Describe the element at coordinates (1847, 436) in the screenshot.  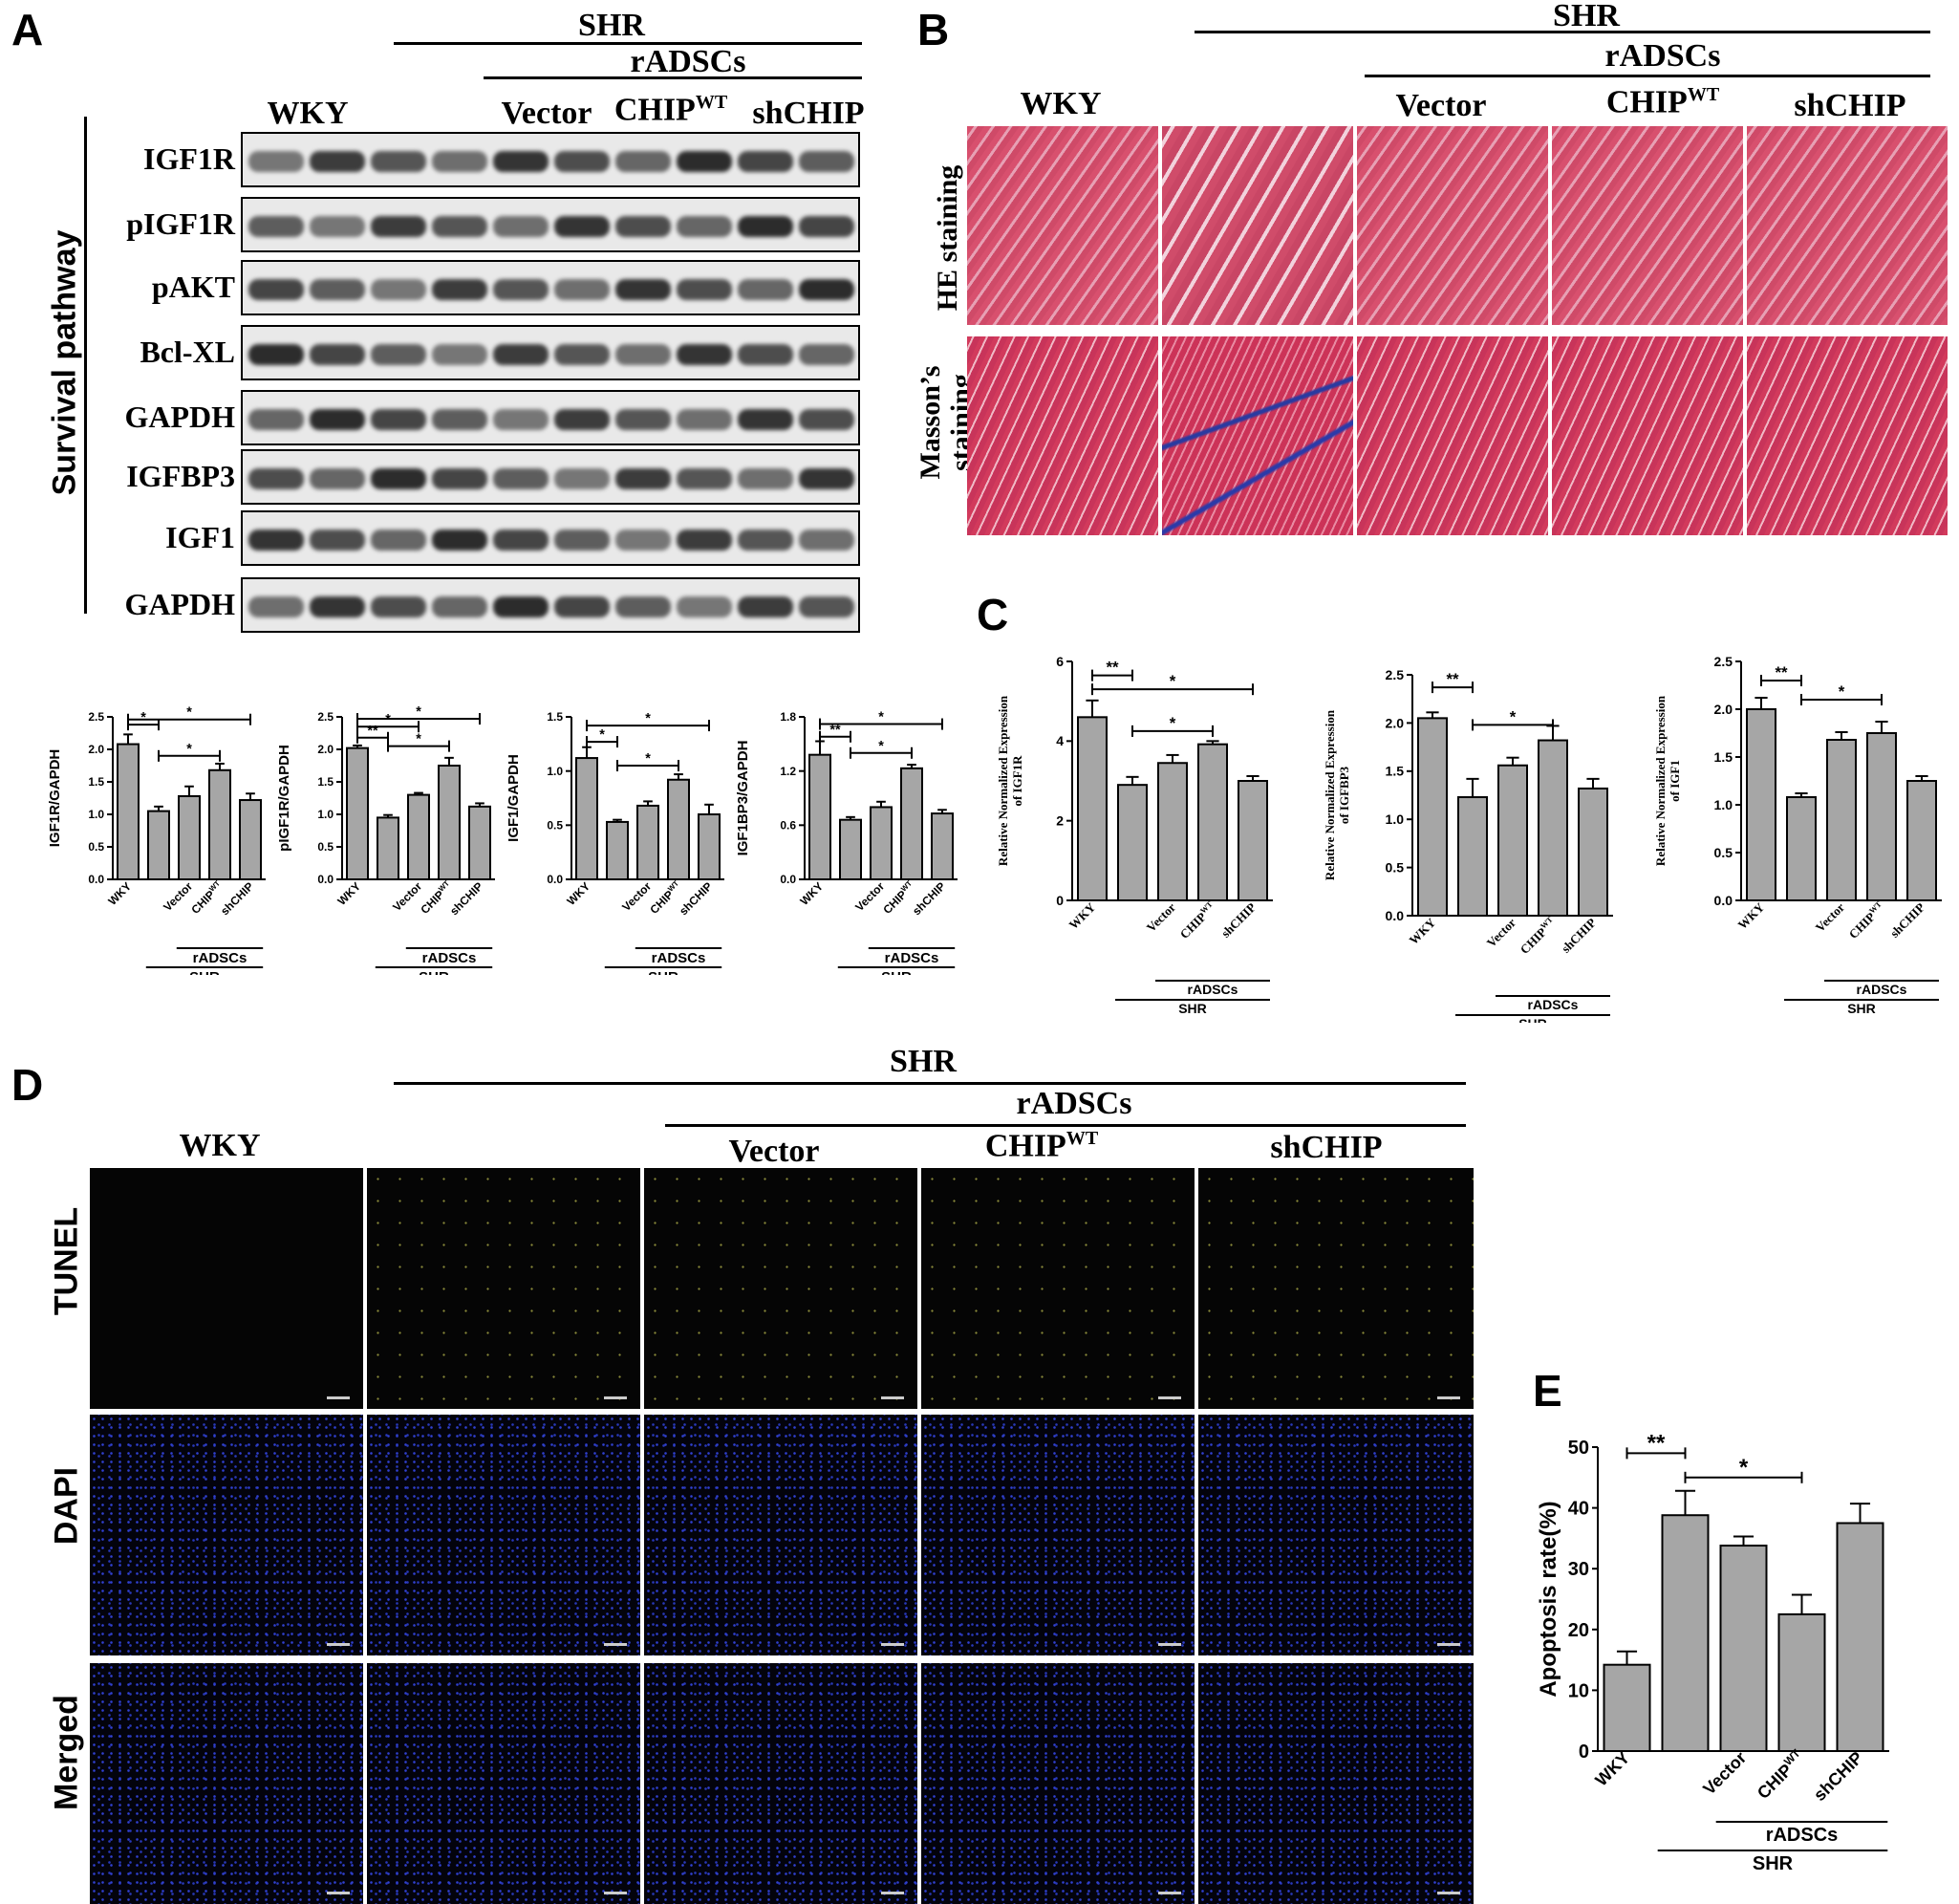
I see `masson-shchip-image` at that location.